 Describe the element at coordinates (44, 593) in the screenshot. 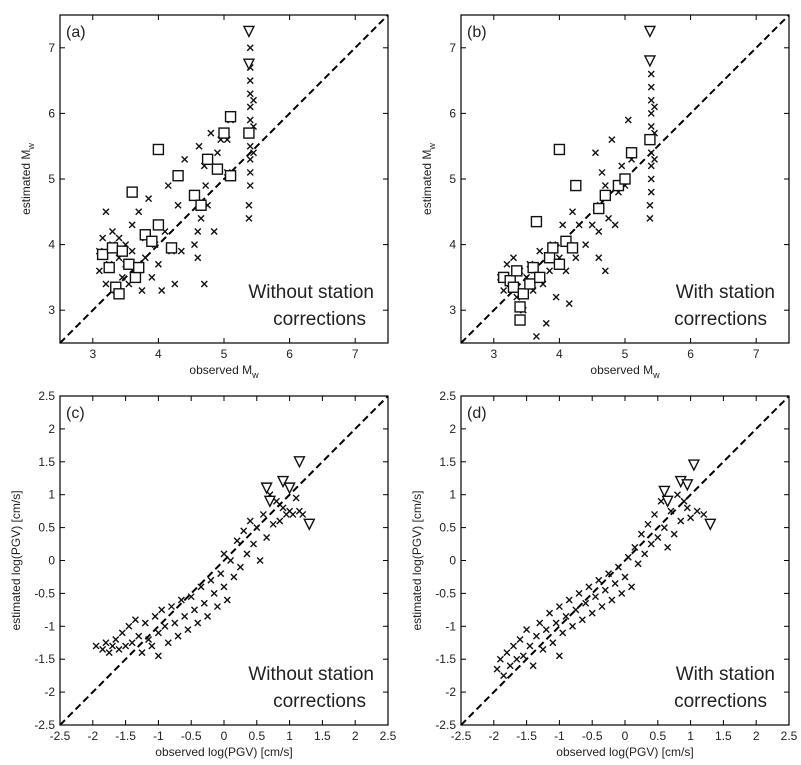

I see `y-tick-label: -0.5` at that location.